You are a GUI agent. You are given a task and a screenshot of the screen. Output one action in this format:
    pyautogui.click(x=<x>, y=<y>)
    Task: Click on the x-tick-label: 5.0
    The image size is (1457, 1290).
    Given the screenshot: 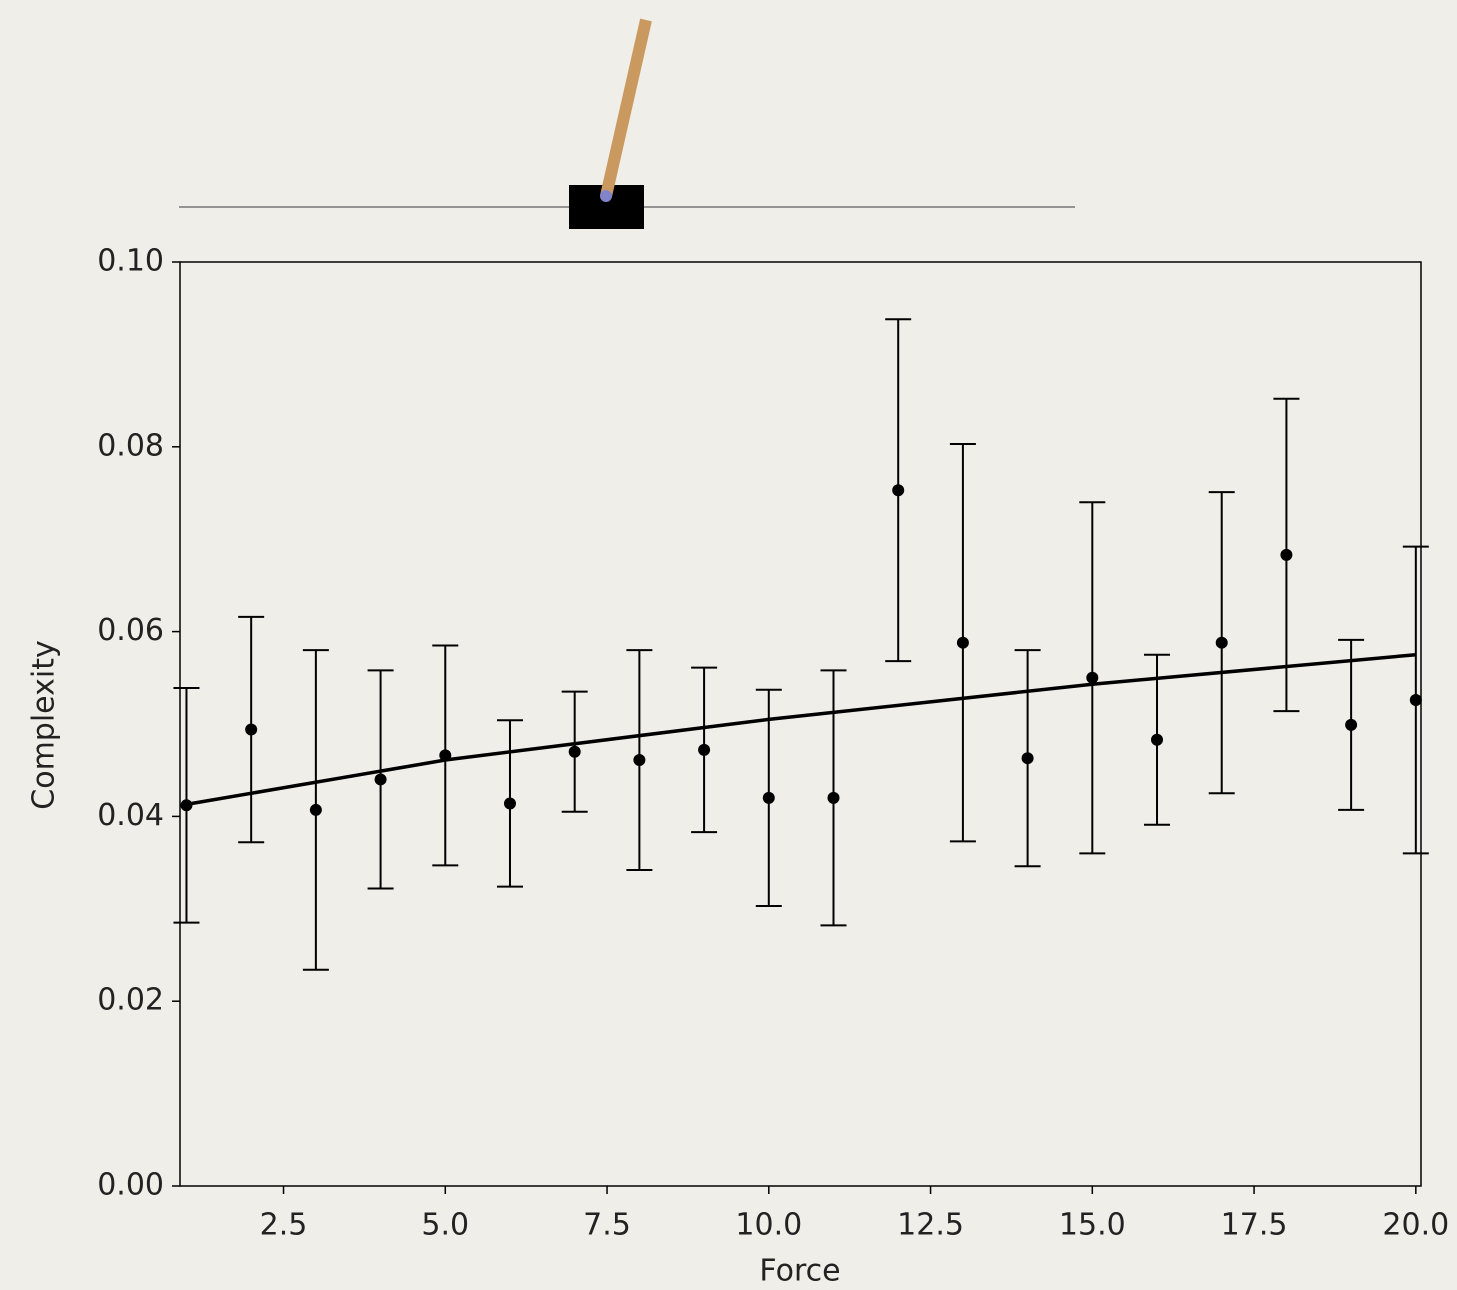 What is the action you would take?
    pyautogui.click(x=445, y=1225)
    